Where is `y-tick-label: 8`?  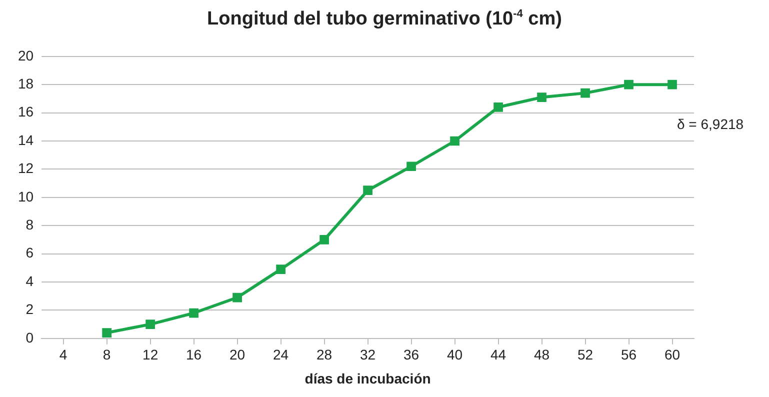 y-tick-label: 8 is located at coordinates (30, 224).